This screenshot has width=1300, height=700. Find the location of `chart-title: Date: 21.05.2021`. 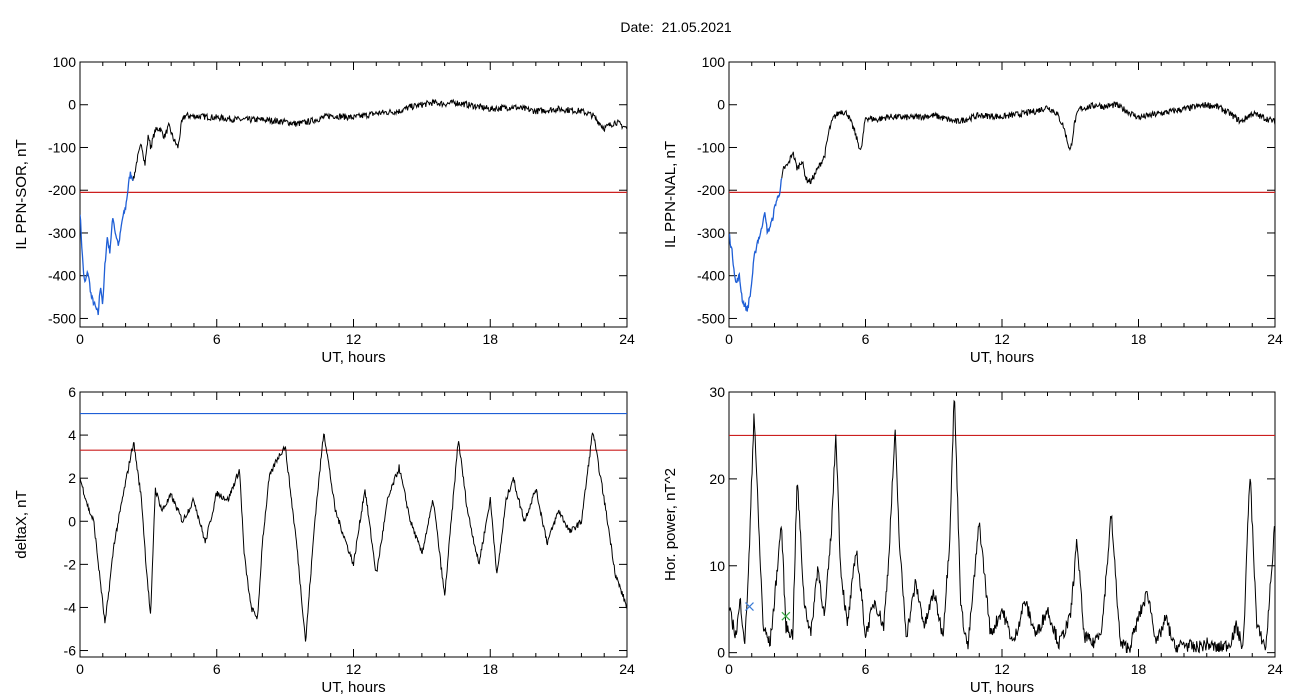

chart-title: Date: 21.05.2021 is located at coordinates (676, 27).